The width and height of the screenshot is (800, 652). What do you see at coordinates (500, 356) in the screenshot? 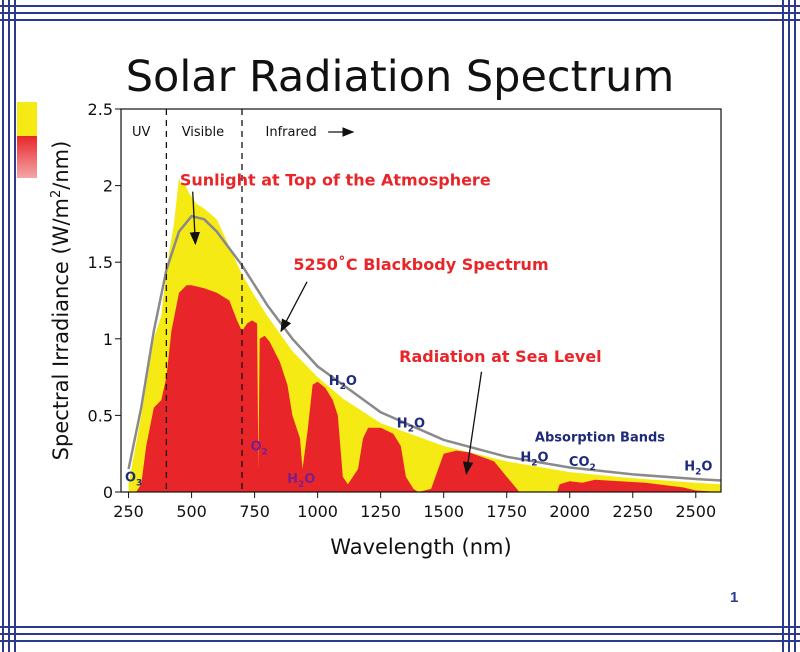
I see `annotation-label: Radiation at Sea Level` at bounding box center [500, 356].